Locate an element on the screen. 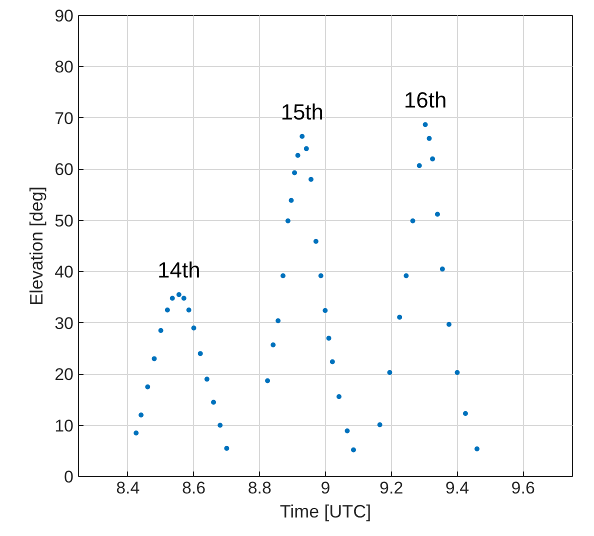 The width and height of the screenshot is (594, 536). x-axis-title: Time [UTC] is located at coordinates (326, 512).